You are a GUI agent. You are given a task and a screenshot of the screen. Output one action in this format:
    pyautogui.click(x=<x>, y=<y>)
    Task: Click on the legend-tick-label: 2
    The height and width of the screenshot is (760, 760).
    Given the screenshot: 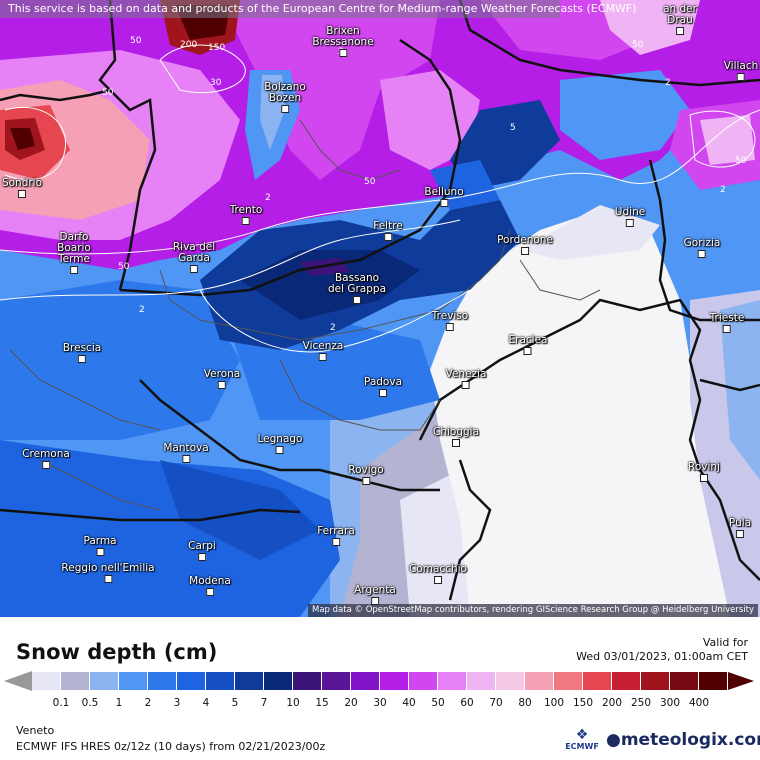 What is the action you would take?
    pyautogui.click(x=148, y=703)
    